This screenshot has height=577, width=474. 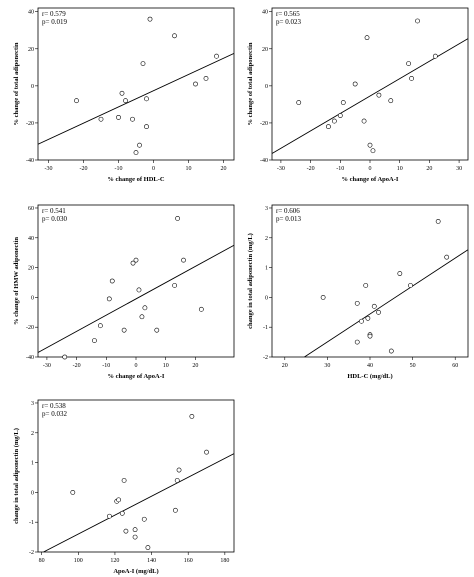 I want to click on x-tick-label: -10, so click(x=119, y=169).